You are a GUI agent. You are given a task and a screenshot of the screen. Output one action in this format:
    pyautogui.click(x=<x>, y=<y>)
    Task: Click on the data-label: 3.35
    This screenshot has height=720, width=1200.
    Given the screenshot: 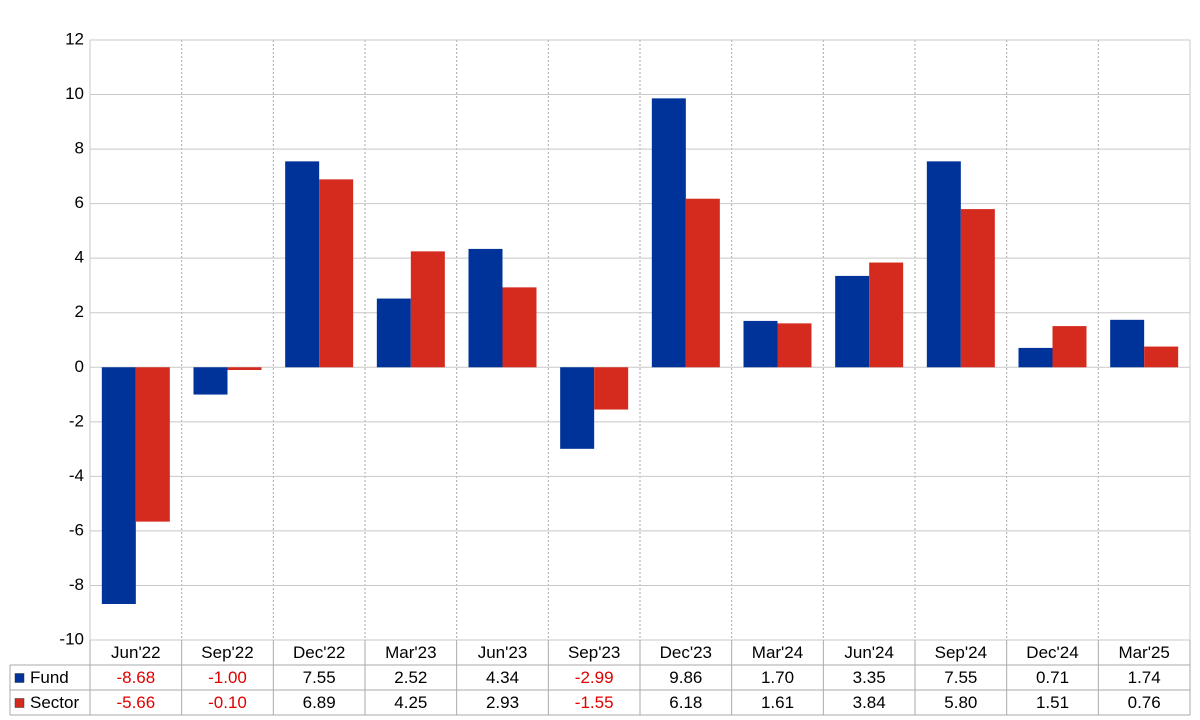 What is the action you would take?
    pyautogui.click(x=869, y=677)
    